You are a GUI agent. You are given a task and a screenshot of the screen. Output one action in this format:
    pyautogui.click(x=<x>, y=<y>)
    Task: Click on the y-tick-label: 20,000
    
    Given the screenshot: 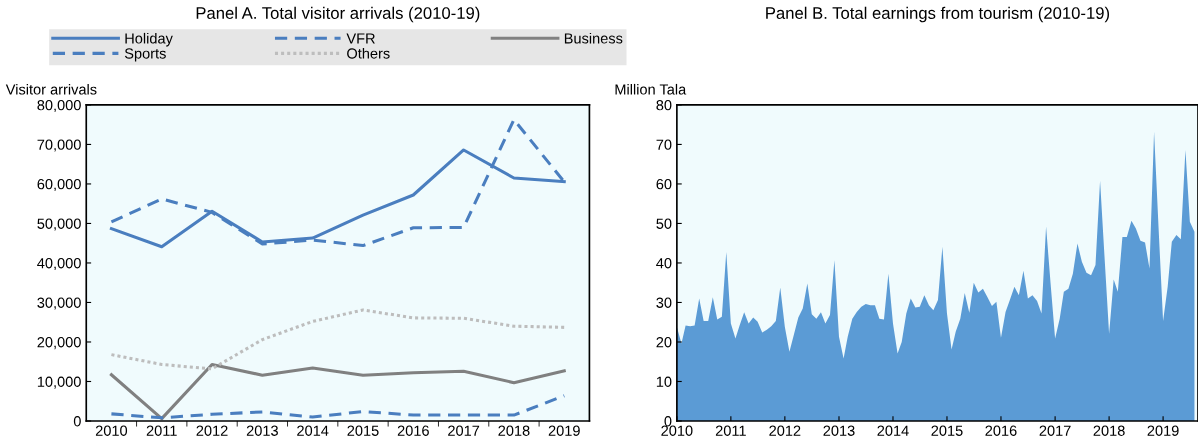 What is the action you would take?
    pyautogui.click(x=59, y=343)
    